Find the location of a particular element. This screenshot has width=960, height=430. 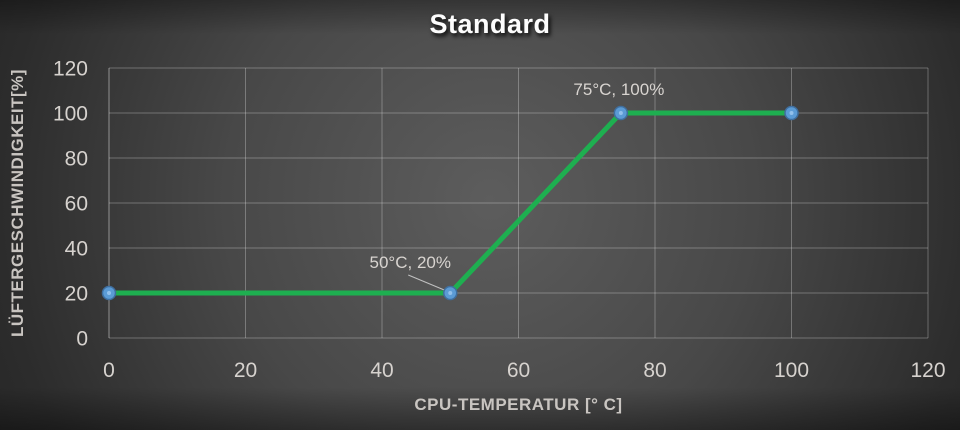

x-tick-label: 0 is located at coordinates (109, 370).